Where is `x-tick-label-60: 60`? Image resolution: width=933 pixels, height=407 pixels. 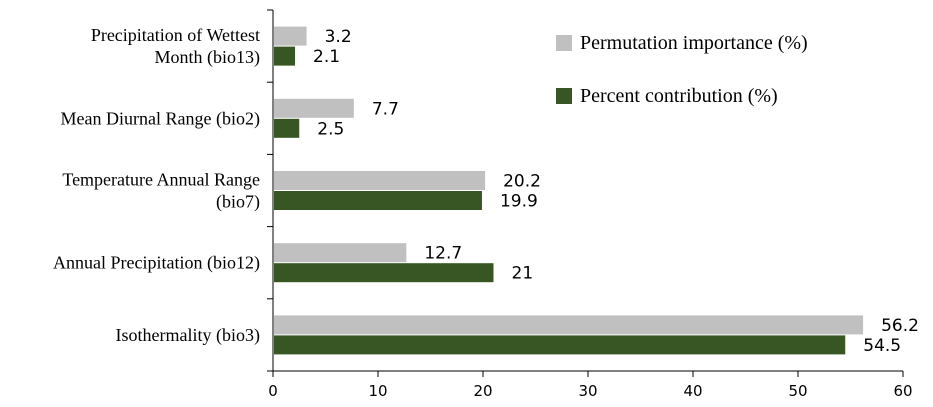
x-tick-label-60: 60 is located at coordinates (902, 391).